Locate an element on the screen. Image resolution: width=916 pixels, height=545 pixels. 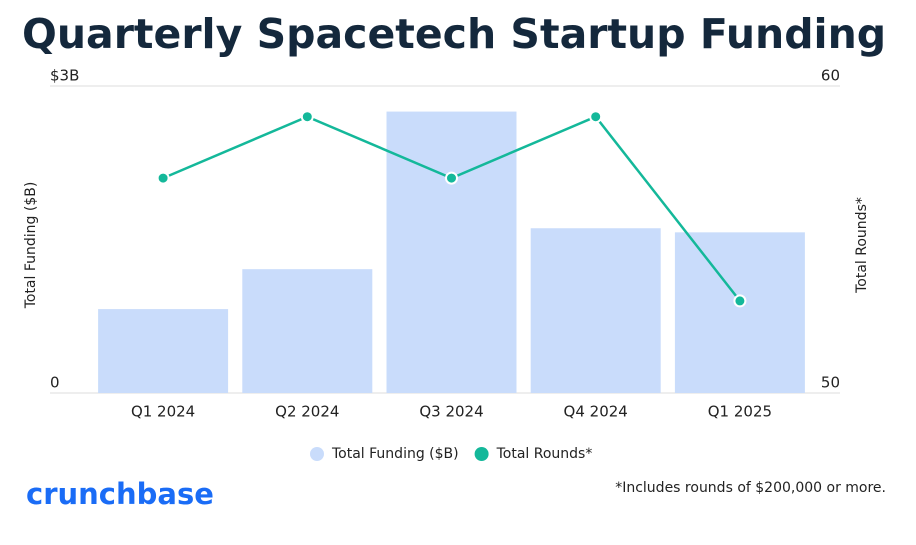
legend-label: Total Rounds* is located at coordinates (544, 454).